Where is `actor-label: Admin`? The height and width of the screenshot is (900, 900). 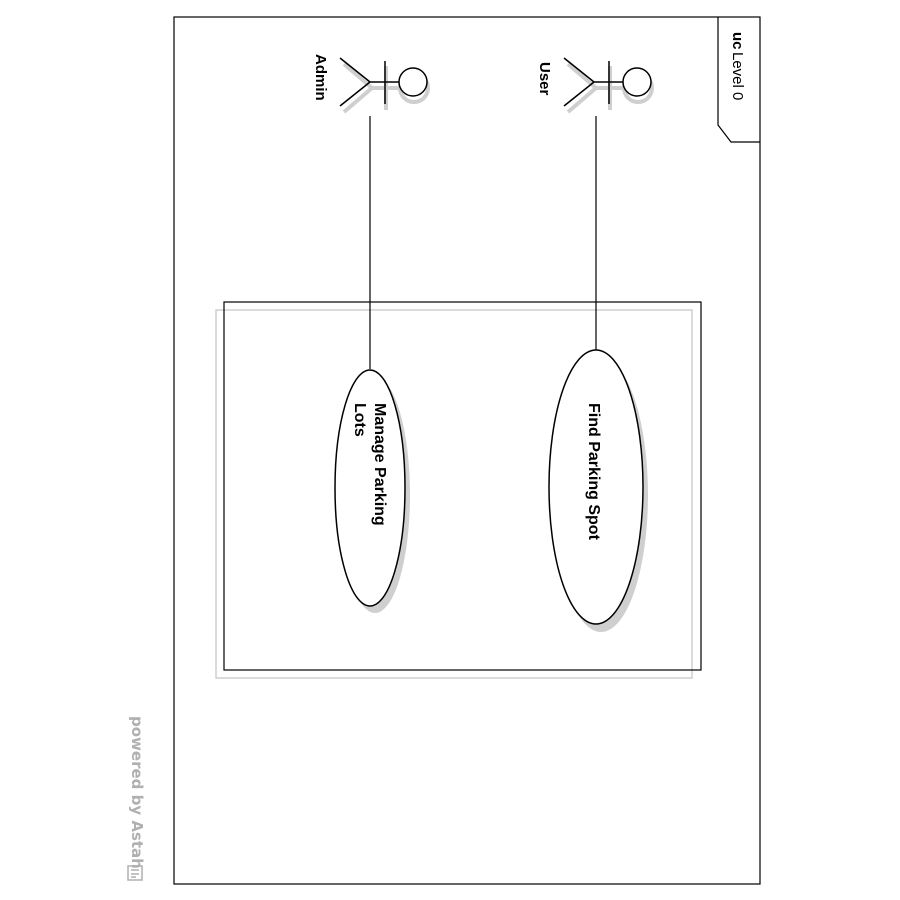
actor-label: Admin is located at coordinates (320, 77).